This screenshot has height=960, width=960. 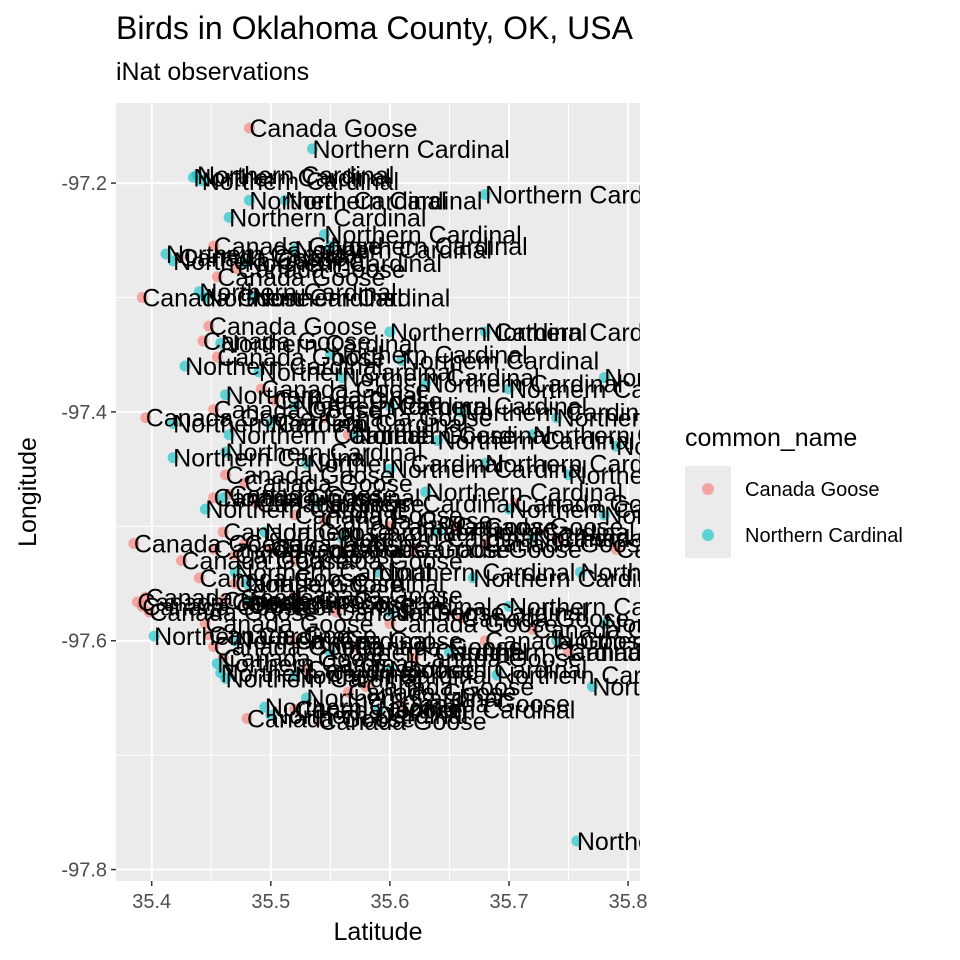 I want to click on y-axis: -97.2 -97.4 -97.6 -97.8, so click(x=88, y=527).